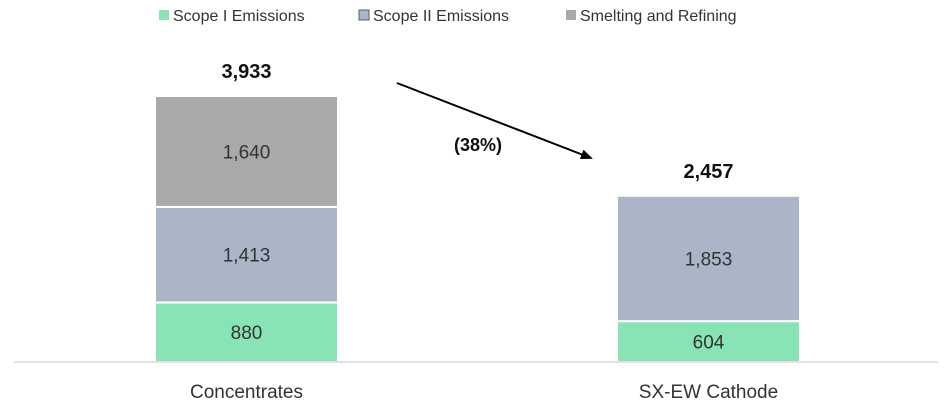 Image resolution: width=946 pixels, height=405 pixels. I want to click on legend-label: Scope II Emissions, so click(441, 16).